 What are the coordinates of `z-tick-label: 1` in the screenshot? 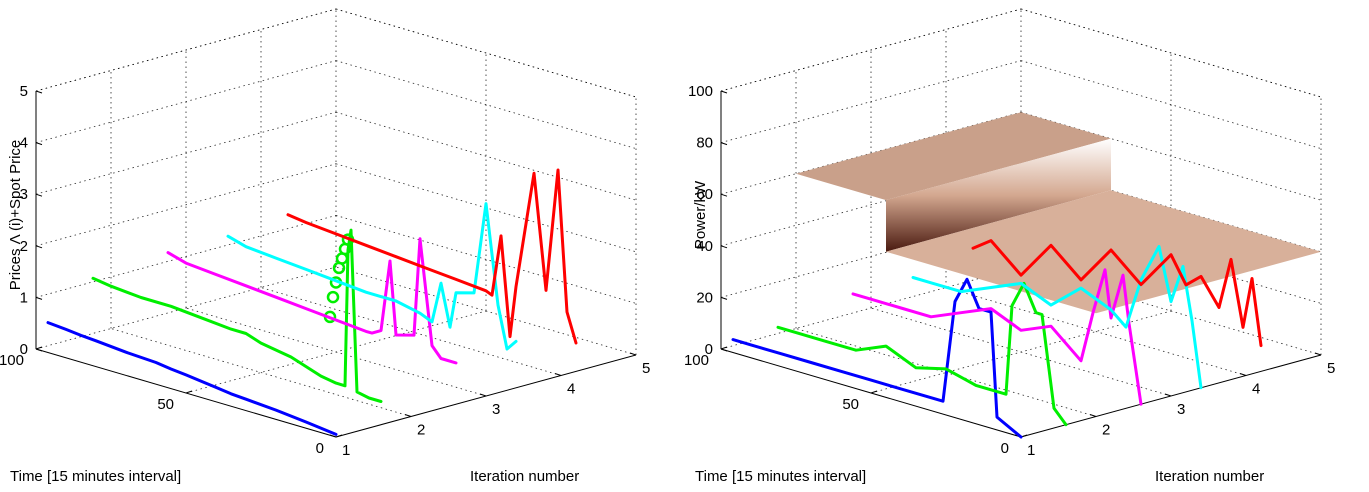 It's located at (24, 297).